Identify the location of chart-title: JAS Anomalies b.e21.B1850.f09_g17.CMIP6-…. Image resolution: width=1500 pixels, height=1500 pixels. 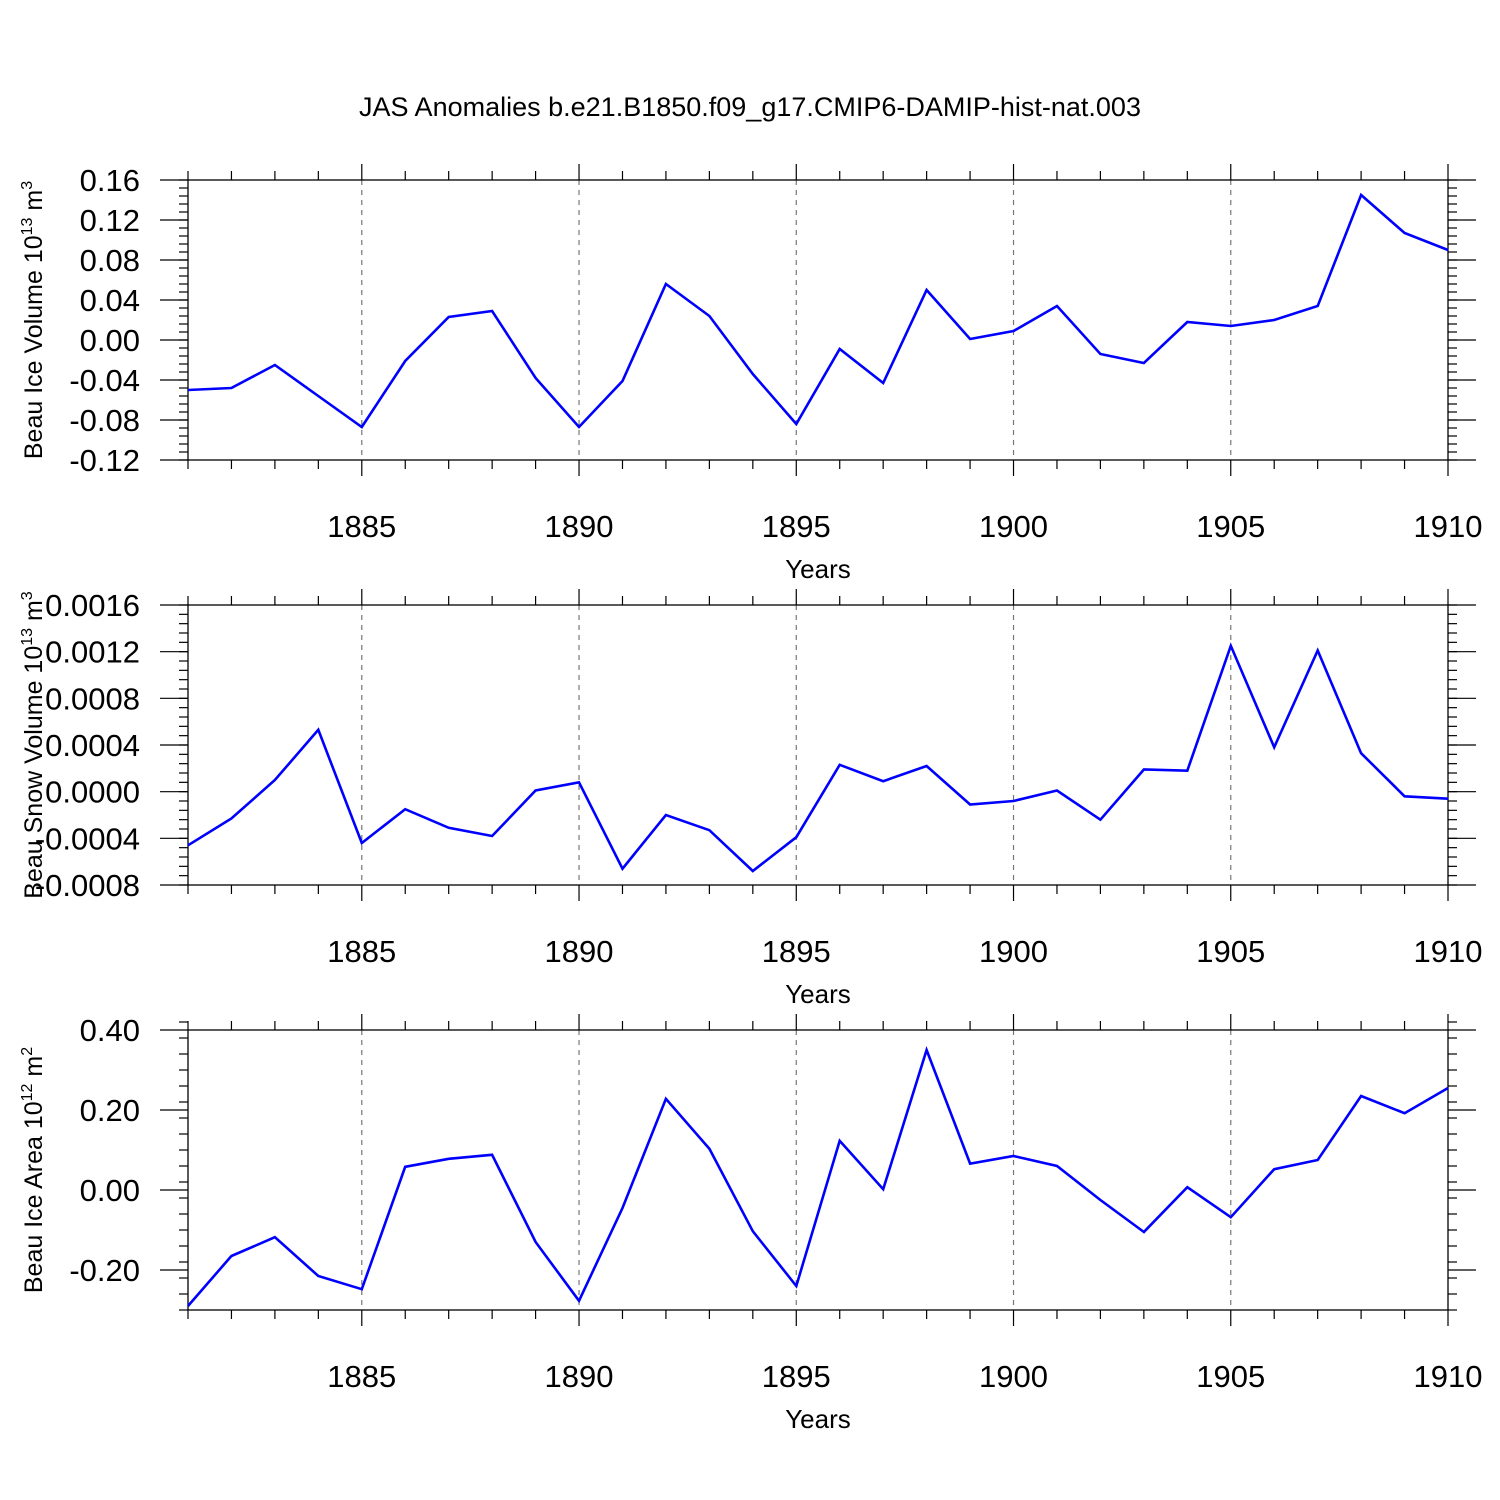
(750, 107).